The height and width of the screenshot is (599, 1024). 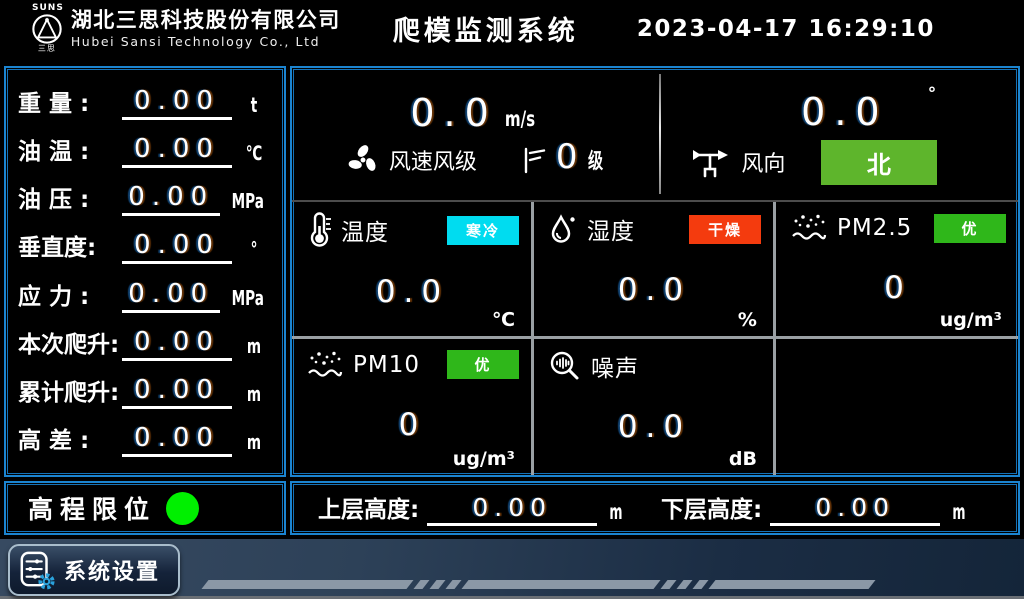 What do you see at coordinates (362, 158) in the screenshot?
I see `fan-icon` at bounding box center [362, 158].